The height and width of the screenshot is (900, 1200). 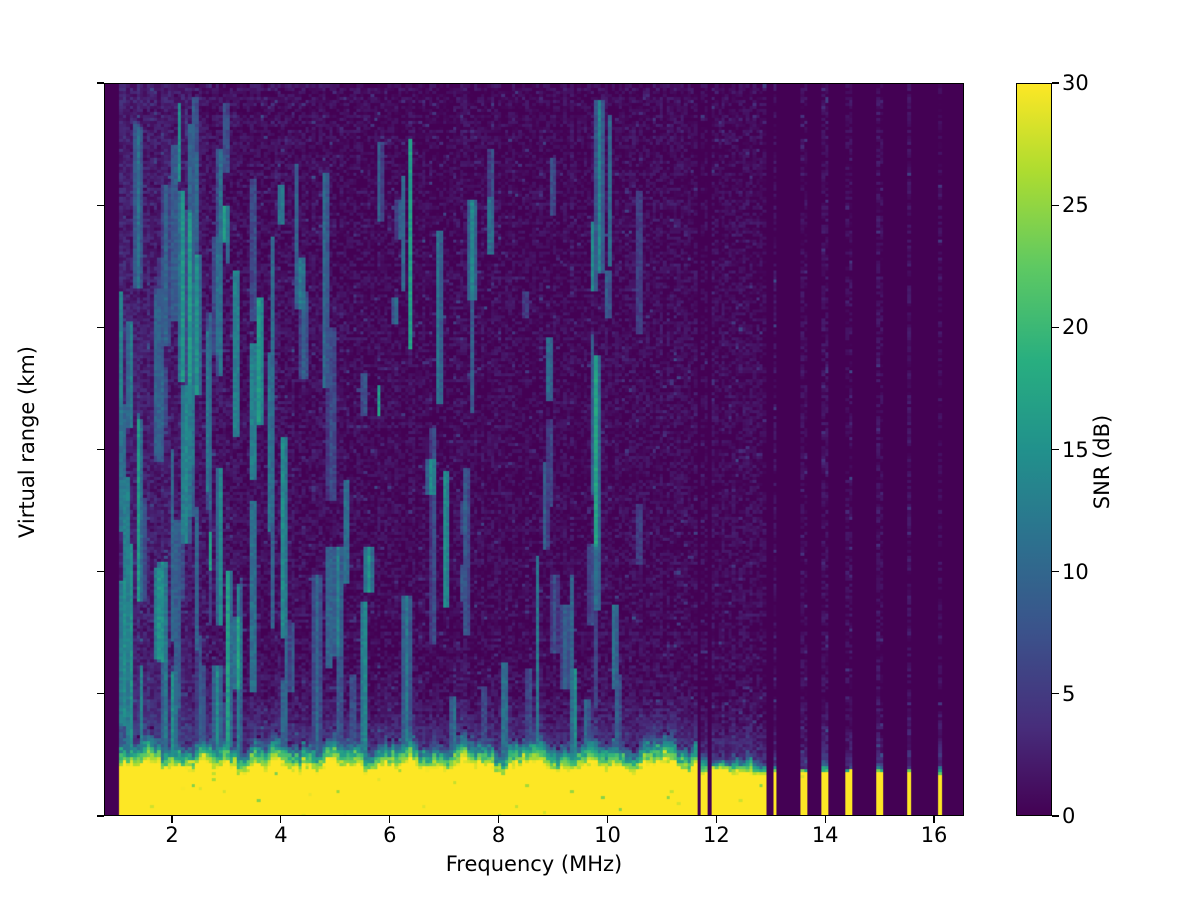 What do you see at coordinates (281, 835) in the screenshot?
I see `x-tick-label: 4` at bounding box center [281, 835].